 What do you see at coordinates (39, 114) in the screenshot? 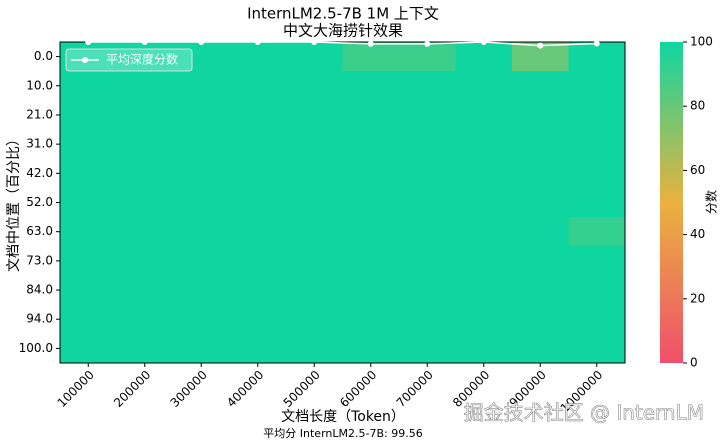
I see `y-tick-label: 21.0` at bounding box center [39, 114].